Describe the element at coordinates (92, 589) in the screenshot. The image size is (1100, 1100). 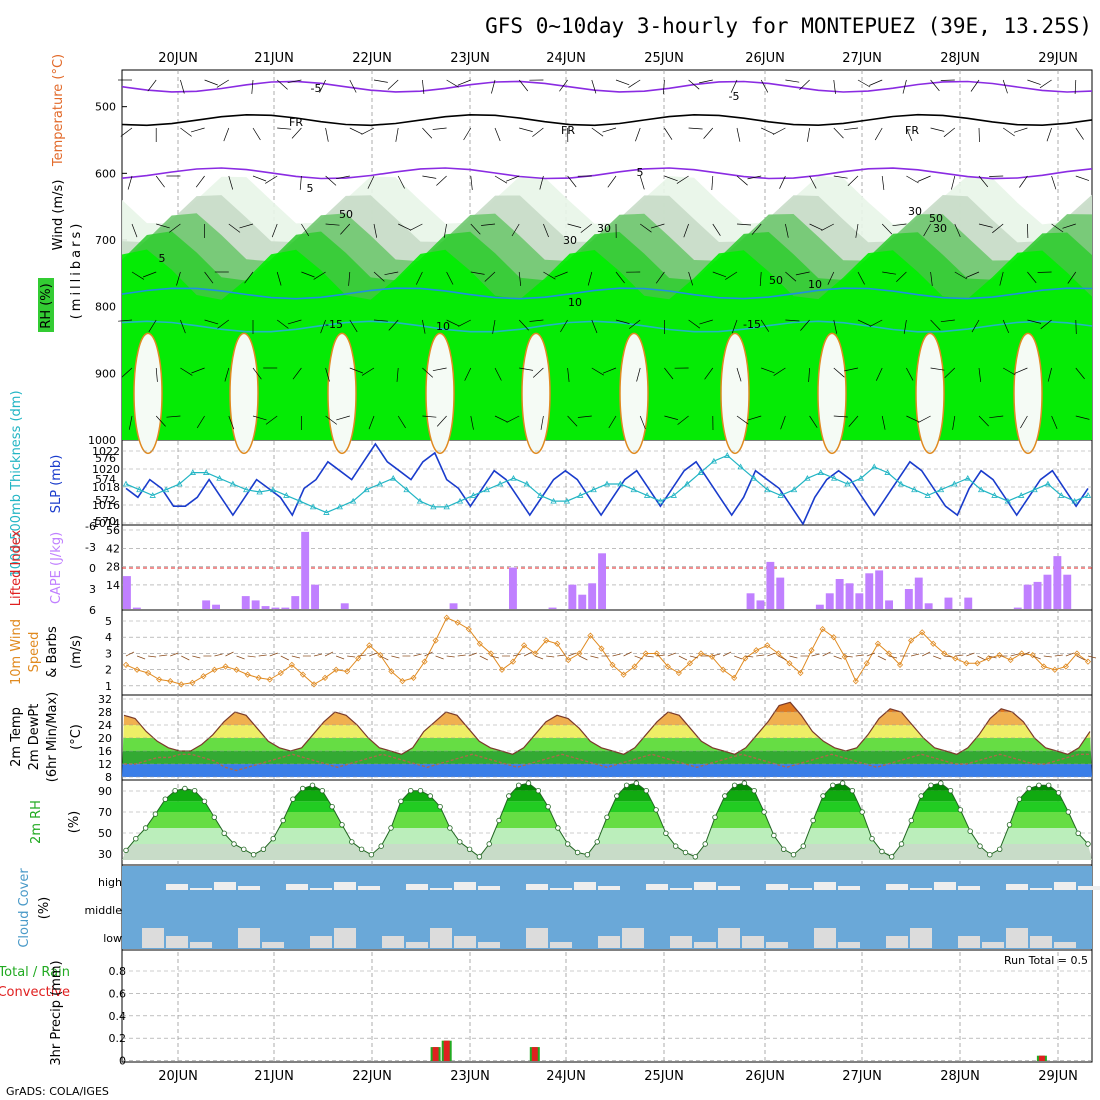
I see `li-y-tick-3: 3` at that location.